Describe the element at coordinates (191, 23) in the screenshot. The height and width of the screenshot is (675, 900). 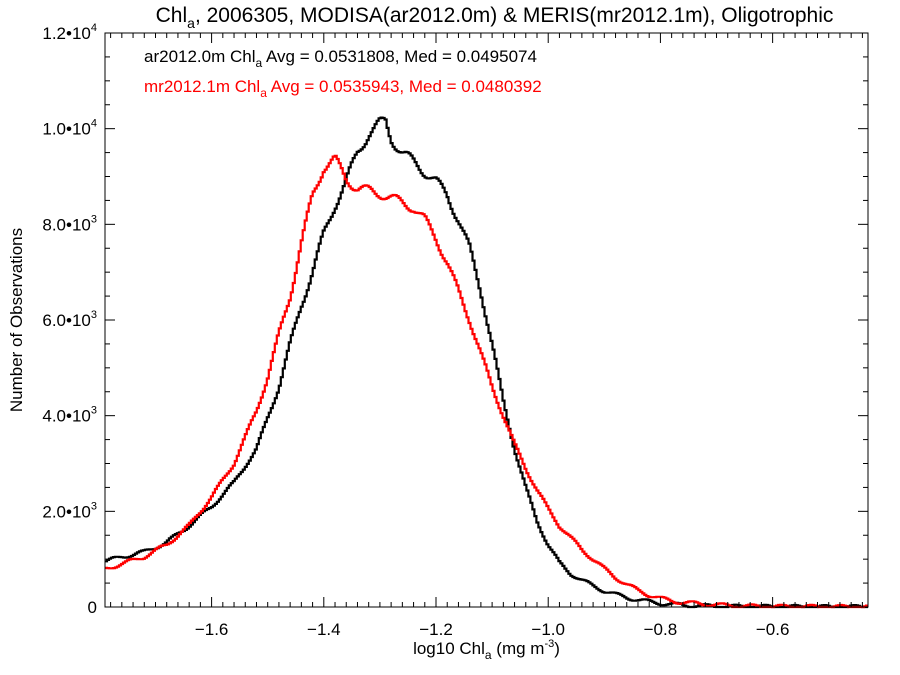
I see `chart-title-subscript: a` at that location.